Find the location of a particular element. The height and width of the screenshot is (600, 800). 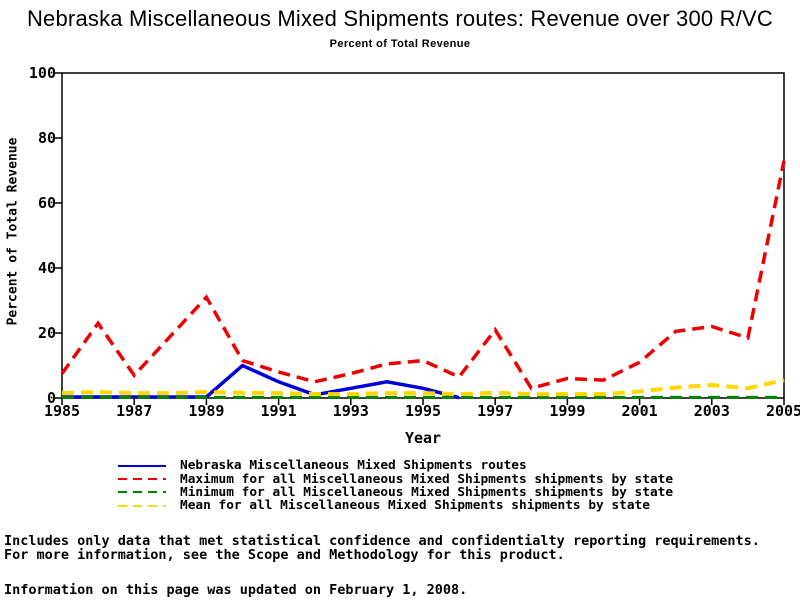

x-axis-tick-label: 1997 is located at coordinates (495, 411).